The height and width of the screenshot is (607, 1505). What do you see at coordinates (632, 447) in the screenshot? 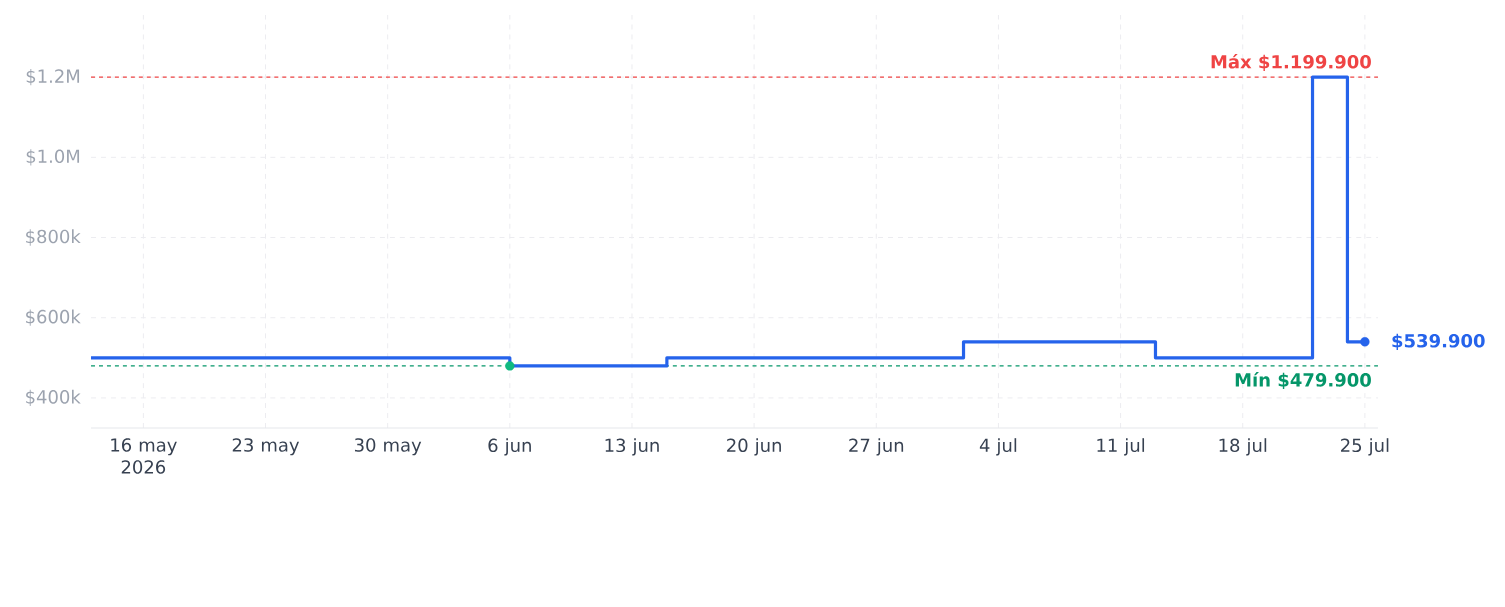
I see `x-tick-label: 13 jun` at bounding box center [632, 447].